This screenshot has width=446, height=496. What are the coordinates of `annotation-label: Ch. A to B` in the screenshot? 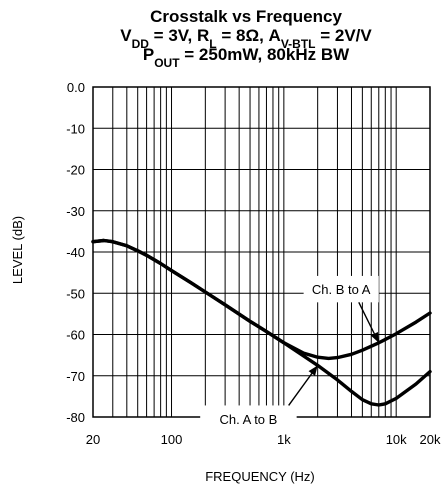 It's located at (249, 419).